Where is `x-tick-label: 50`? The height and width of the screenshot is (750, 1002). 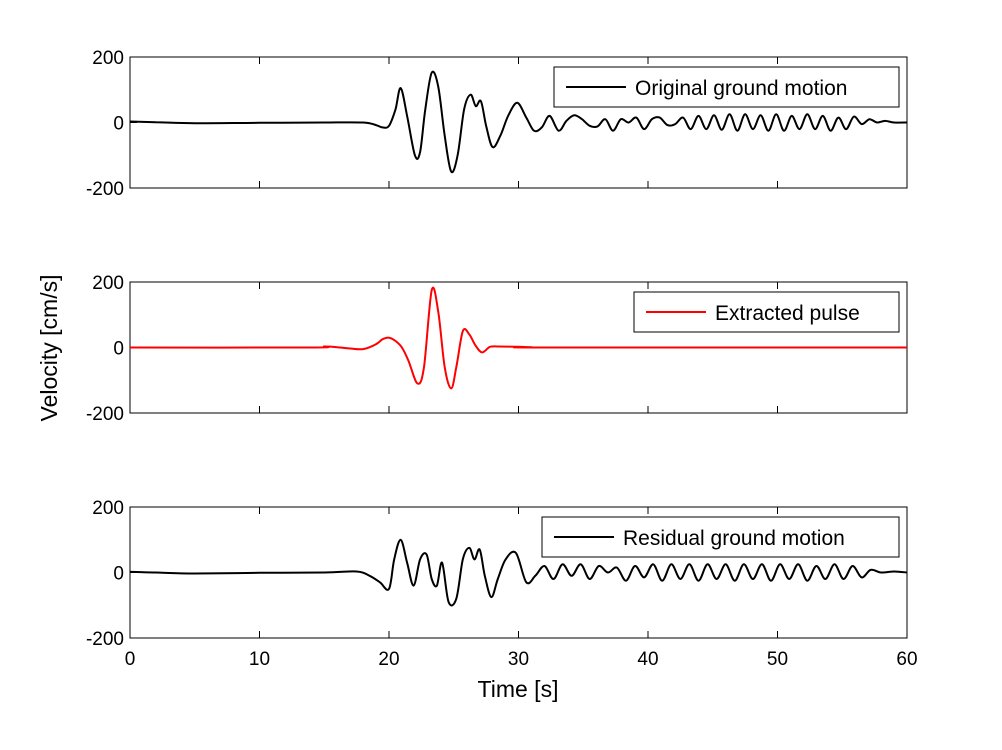 x-tick-label: 50 is located at coordinates (777, 659).